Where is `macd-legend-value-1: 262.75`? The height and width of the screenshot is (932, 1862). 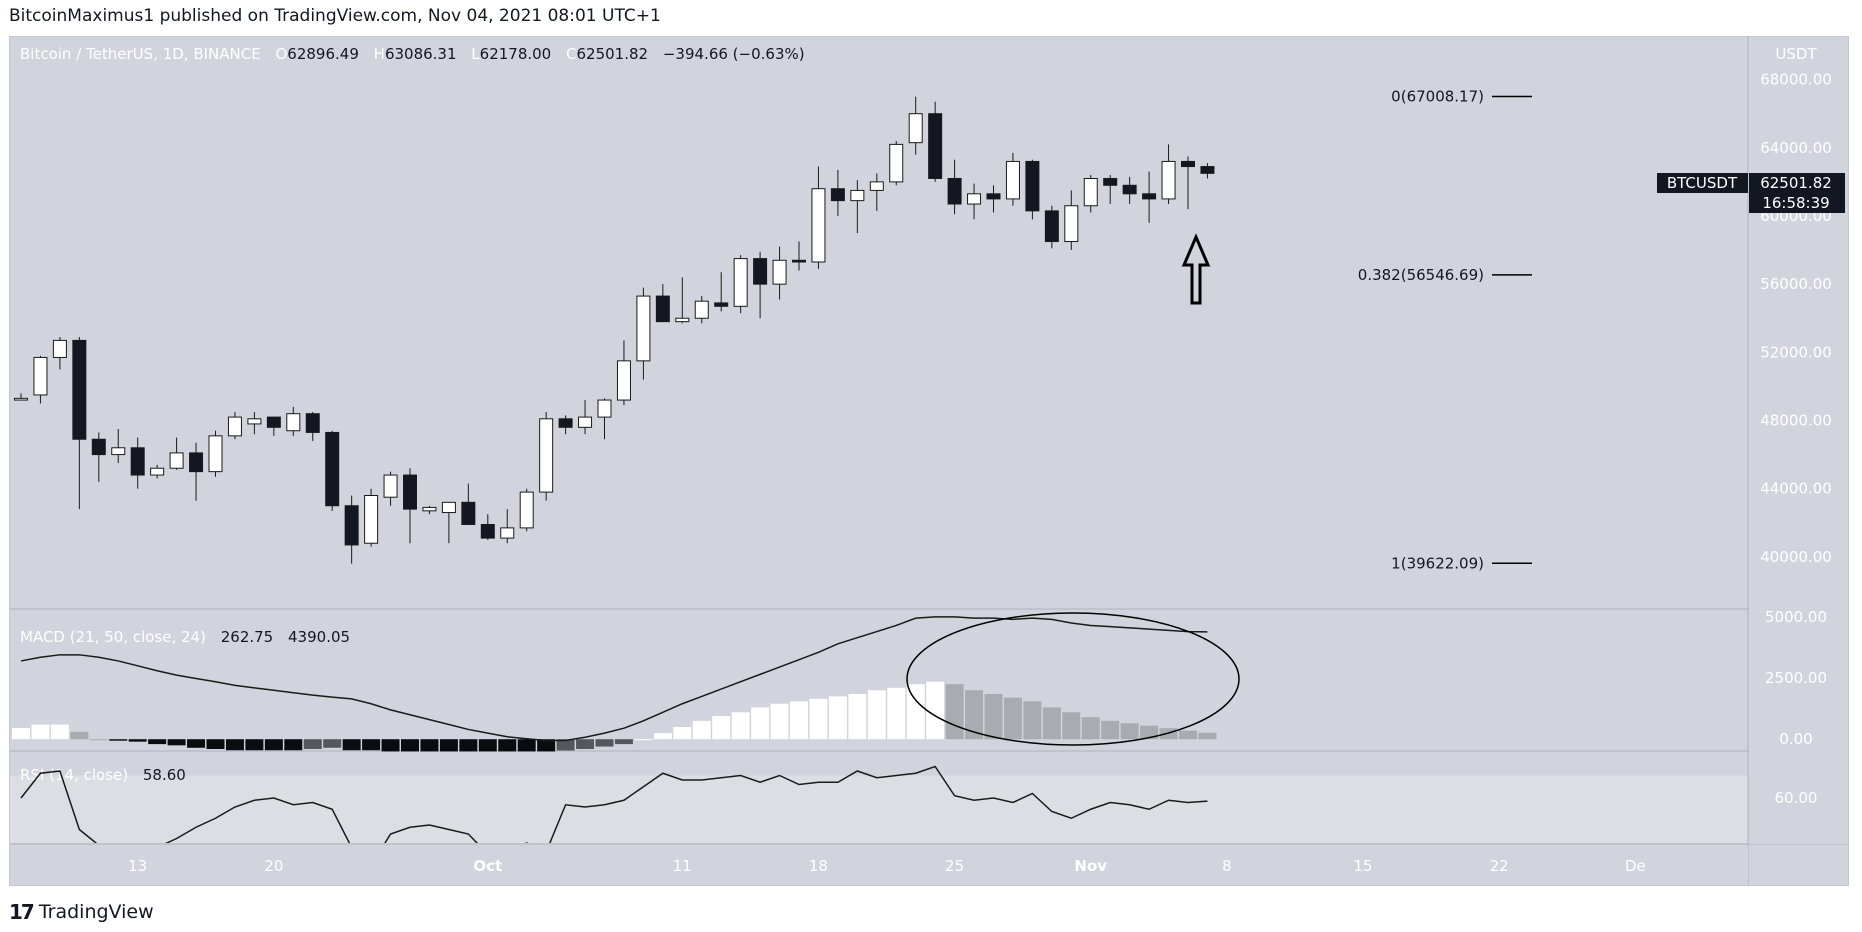 macd-legend-value-1: 262.75 is located at coordinates (247, 637).